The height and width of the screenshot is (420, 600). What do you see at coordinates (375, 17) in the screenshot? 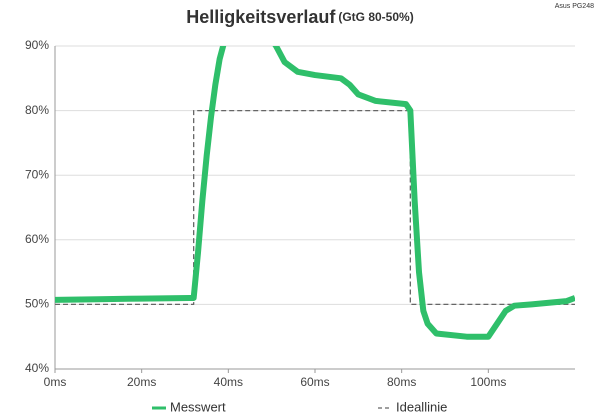
I see `subtitle: (GtG 80-50%)` at bounding box center [375, 17].